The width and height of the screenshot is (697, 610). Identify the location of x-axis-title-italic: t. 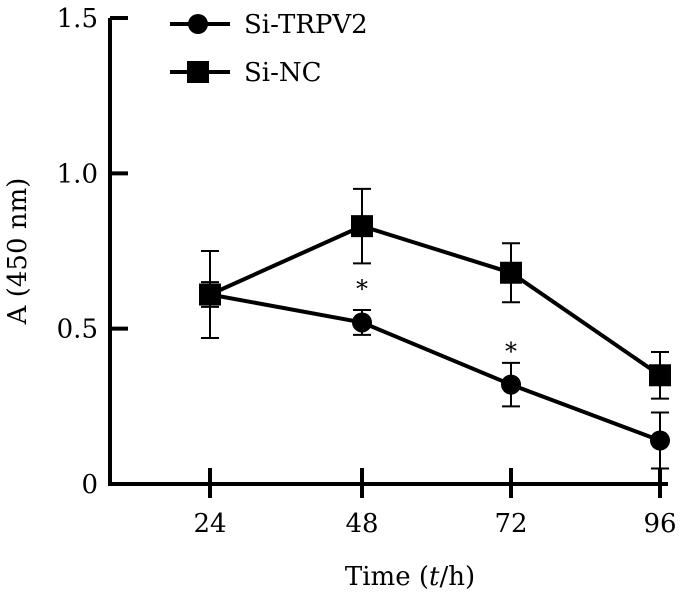
(434, 577).